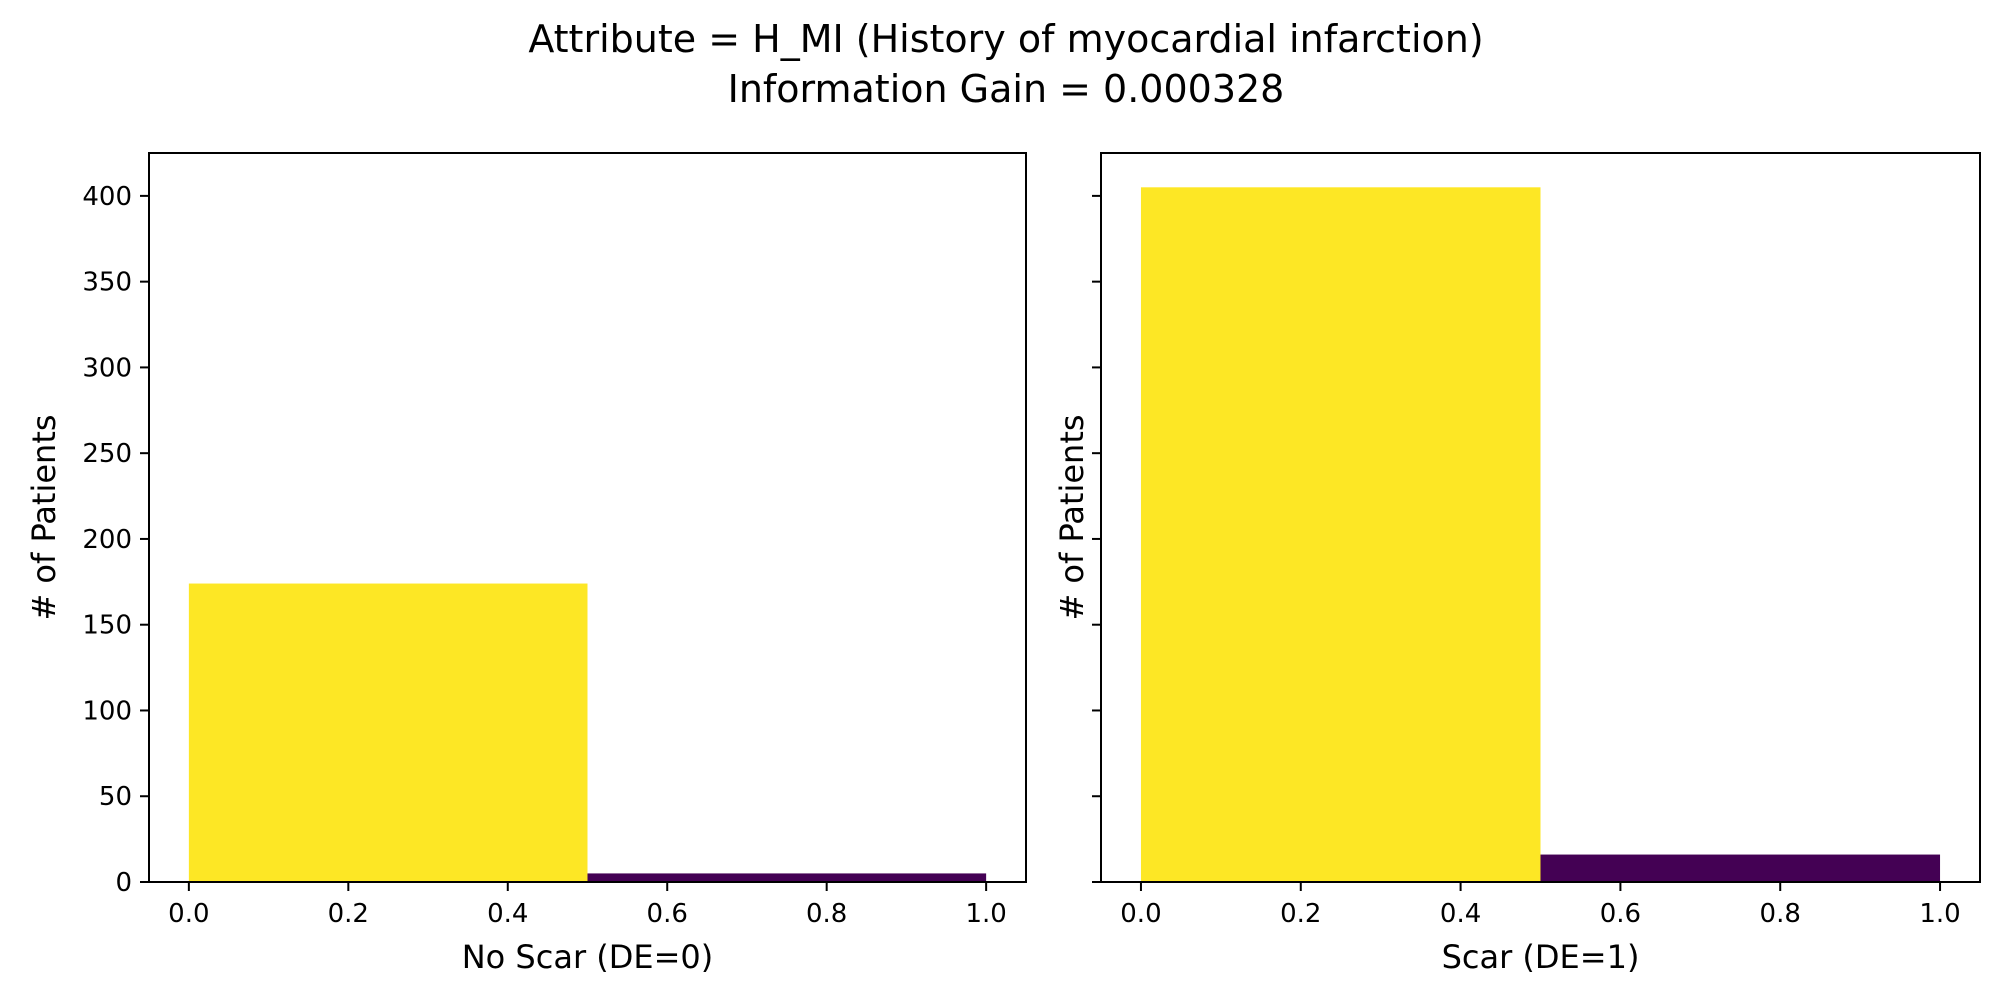 The image size is (2000, 1004). Describe the element at coordinates (667, 914) in the screenshot. I see `subplot-1-xtick-label-4: 0.6` at that location.